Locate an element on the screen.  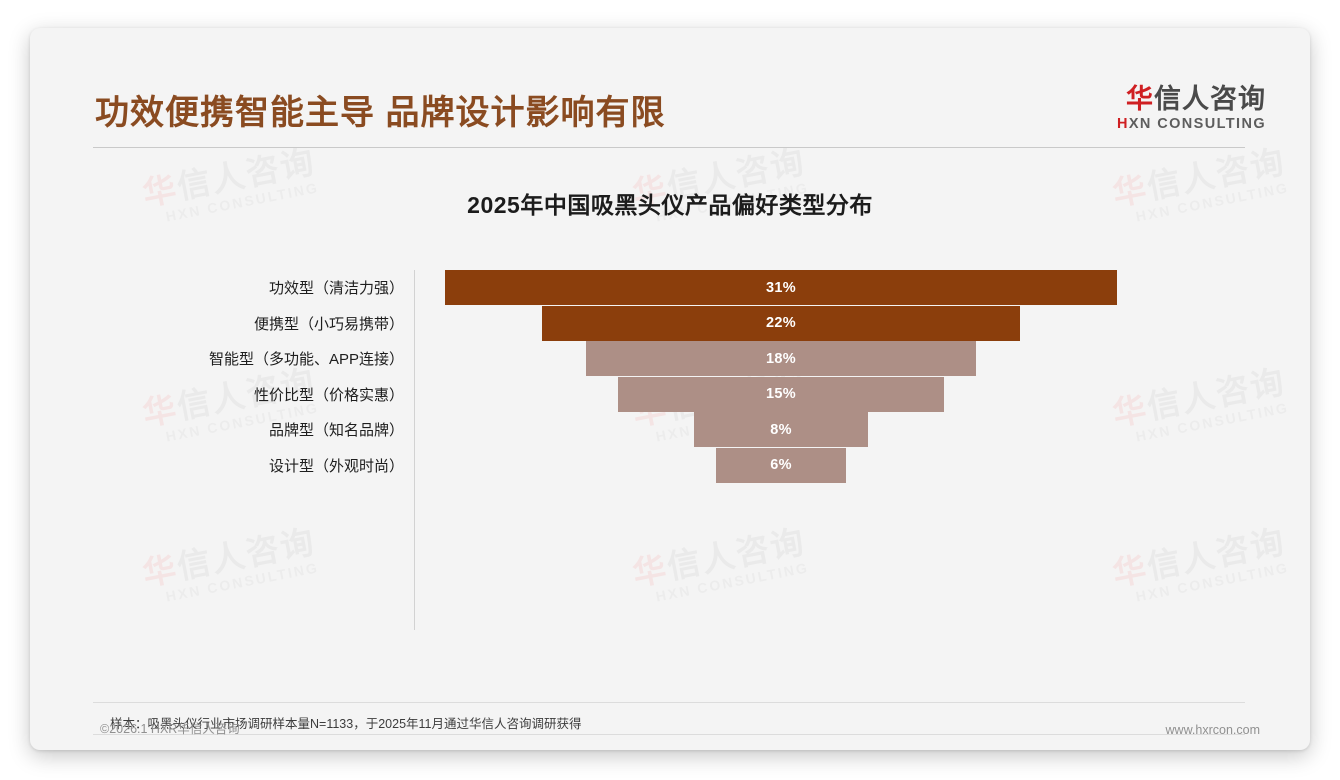
bar-category-label: 品牌型（知名品牌） is located at coordinates (336, 430).